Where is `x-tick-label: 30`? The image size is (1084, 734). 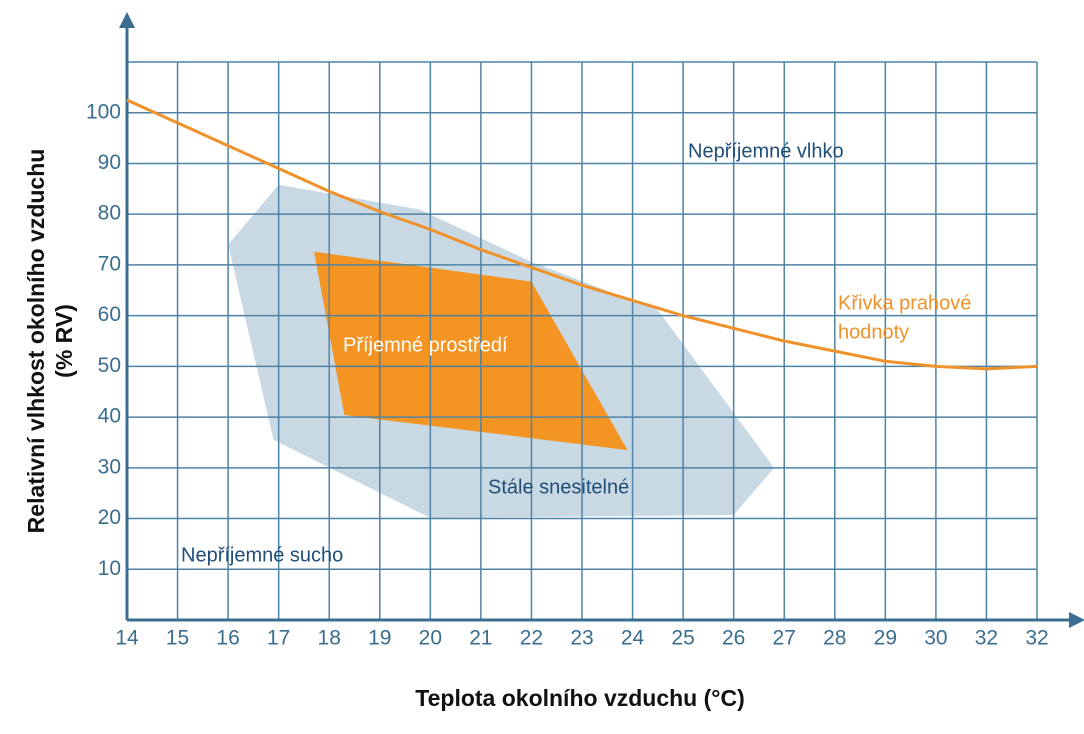
x-tick-label: 30 is located at coordinates (935, 638).